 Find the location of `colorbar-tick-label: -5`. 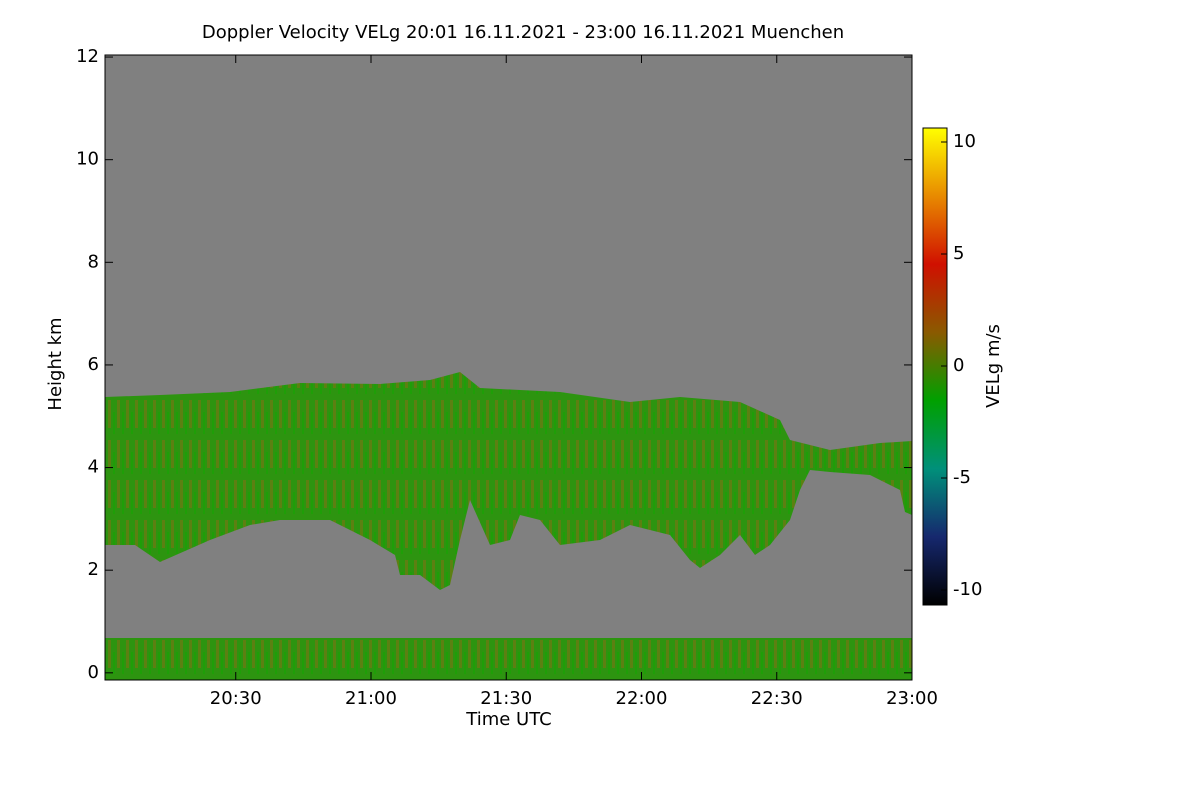

colorbar-tick-label: -5 is located at coordinates (962, 477).